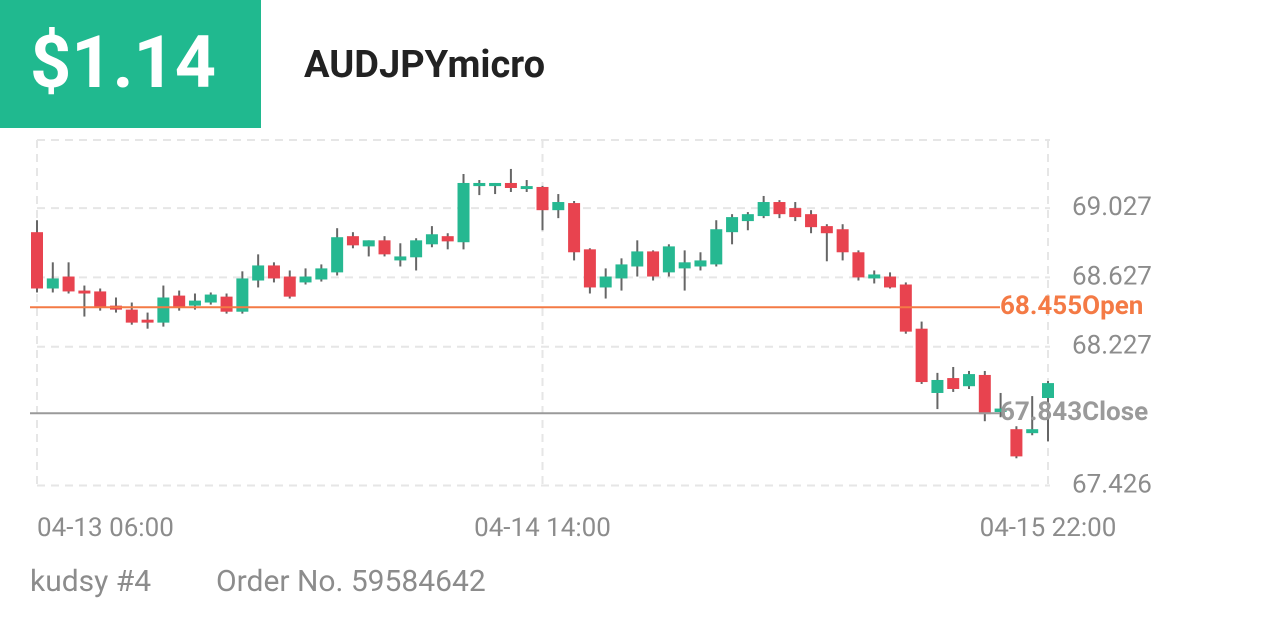 The width and height of the screenshot is (1266, 633). I want to click on y-tick-label: 67.426, so click(1112, 484).